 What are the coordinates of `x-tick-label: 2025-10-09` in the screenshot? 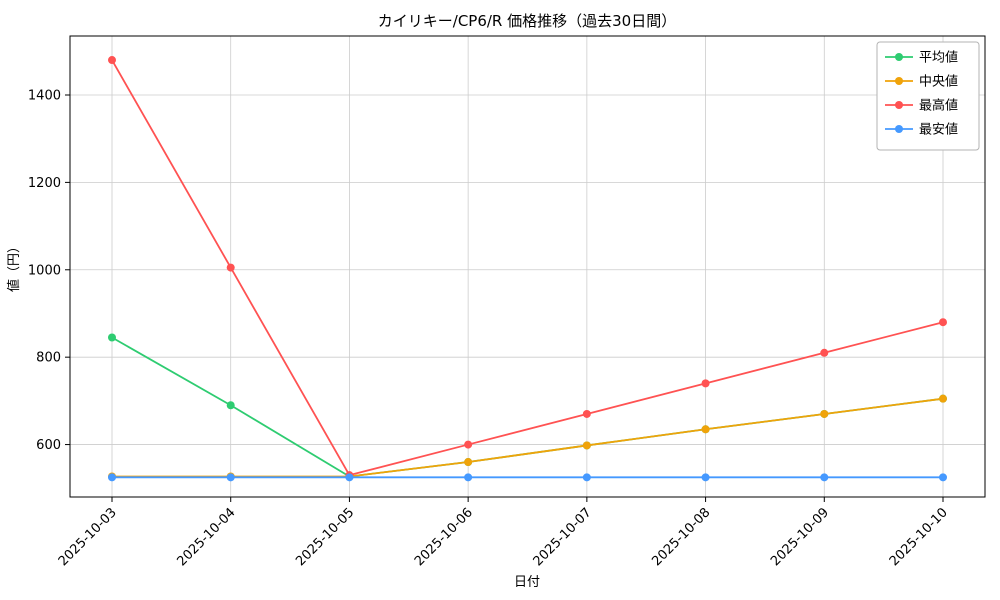 It's located at (800, 537).